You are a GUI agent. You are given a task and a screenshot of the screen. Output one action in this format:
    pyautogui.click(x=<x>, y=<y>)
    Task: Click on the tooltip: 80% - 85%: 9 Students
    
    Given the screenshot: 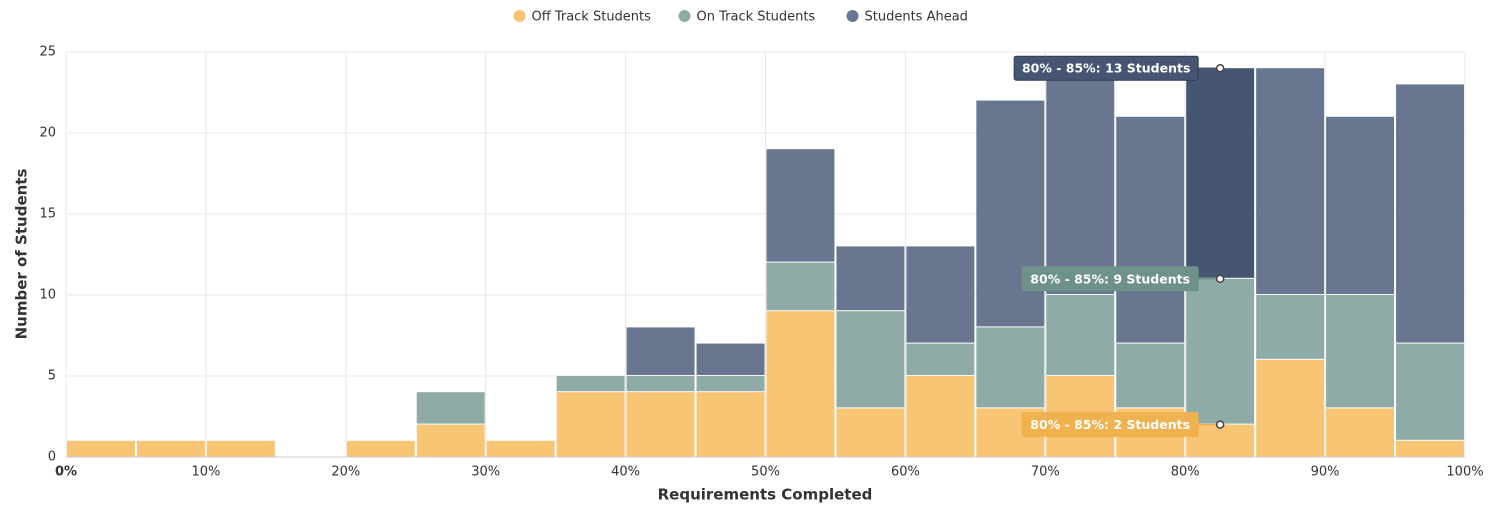 What is the action you would take?
    pyautogui.click(x=1123, y=279)
    